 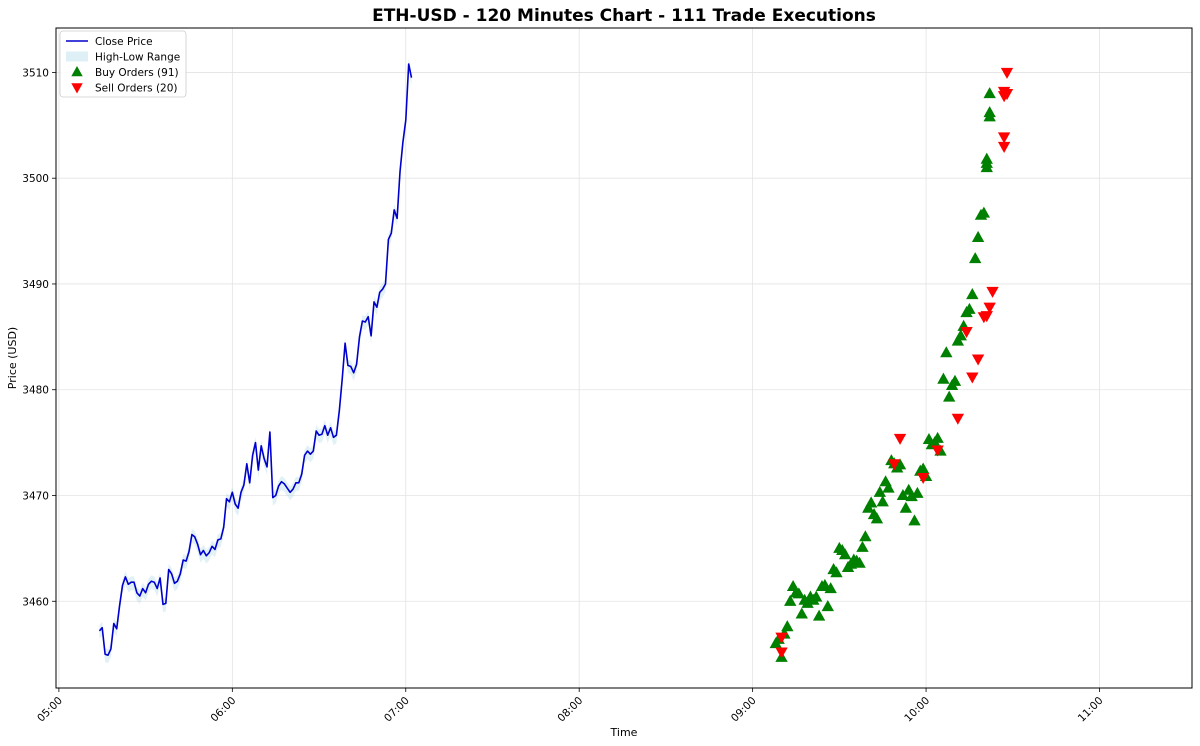 I want to click on x-tick-label: 06:00, so click(x=224, y=710).